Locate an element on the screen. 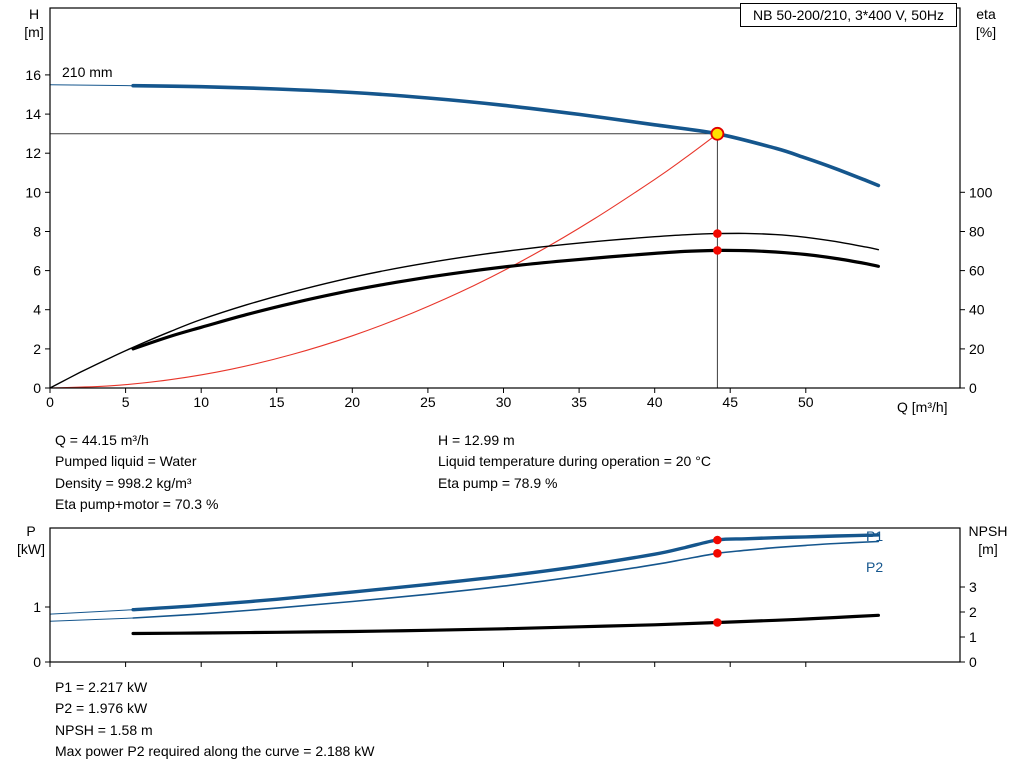 This screenshot has height=781, width=1024. svg-text: 16 is located at coordinates (33, 75).